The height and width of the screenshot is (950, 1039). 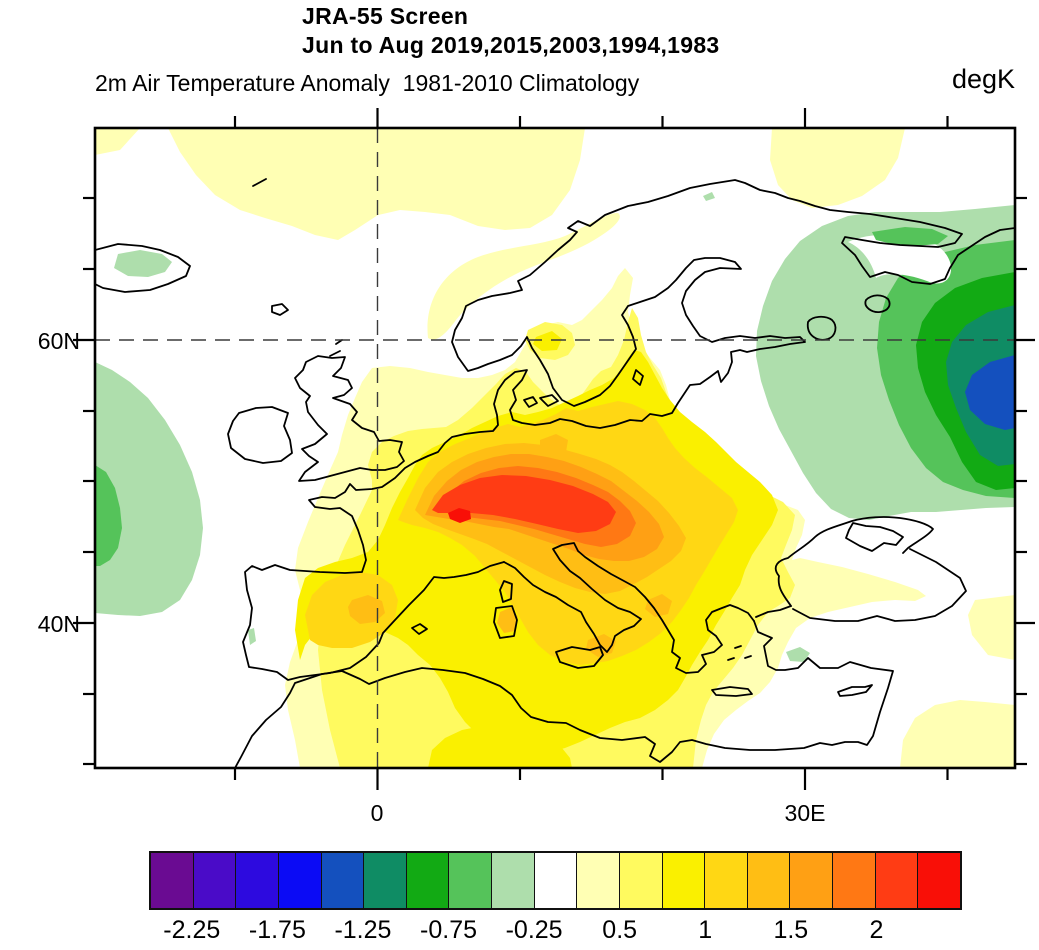 What do you see at coordinates (591, 118) in the screenshot?
I see `lon-ticks-top` at bounding box center [591, 118].